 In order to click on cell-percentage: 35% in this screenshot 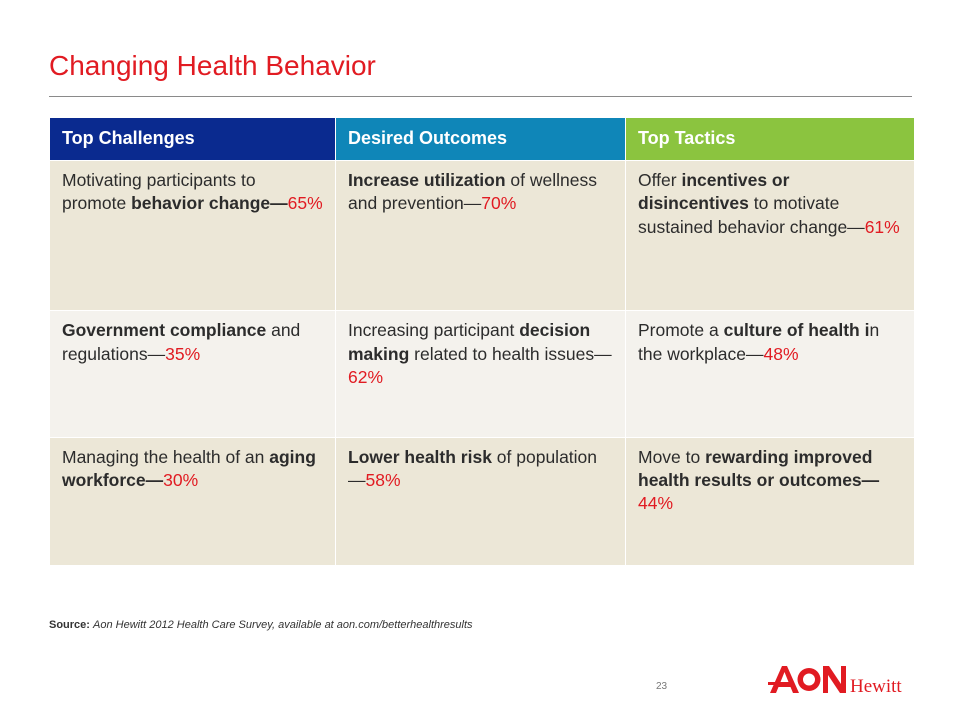, I will do `click(183, 353)`.